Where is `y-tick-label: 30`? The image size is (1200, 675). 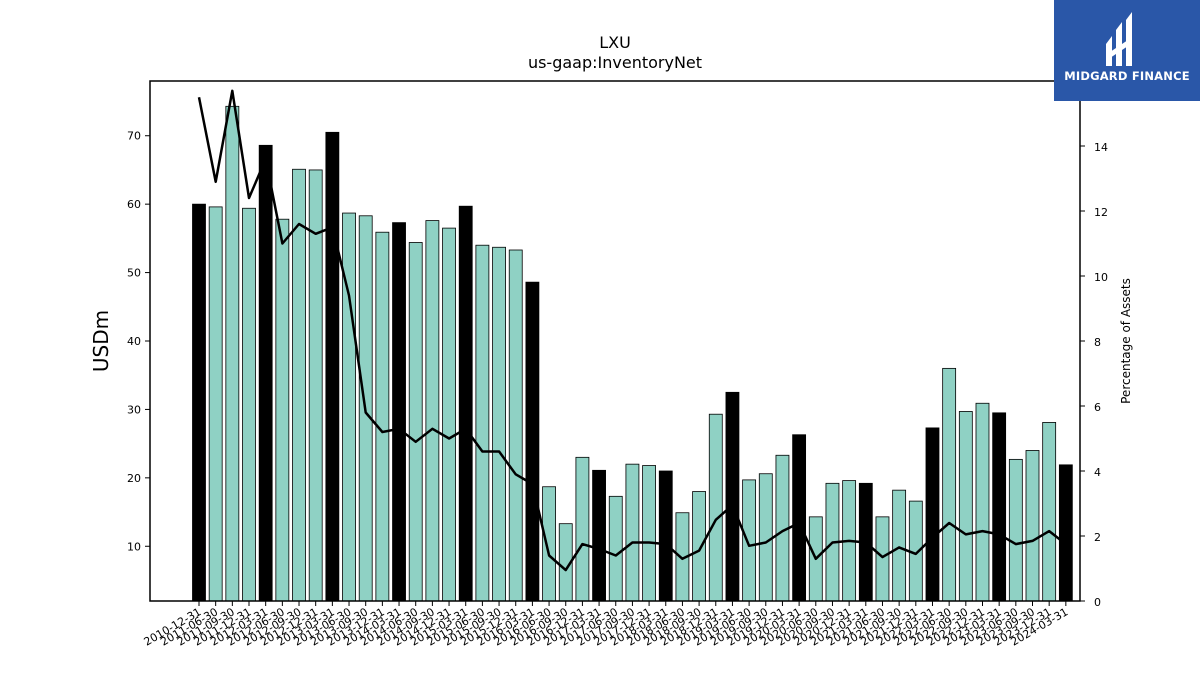
y-tick-label: 30 is located at coordinates (134, 409).